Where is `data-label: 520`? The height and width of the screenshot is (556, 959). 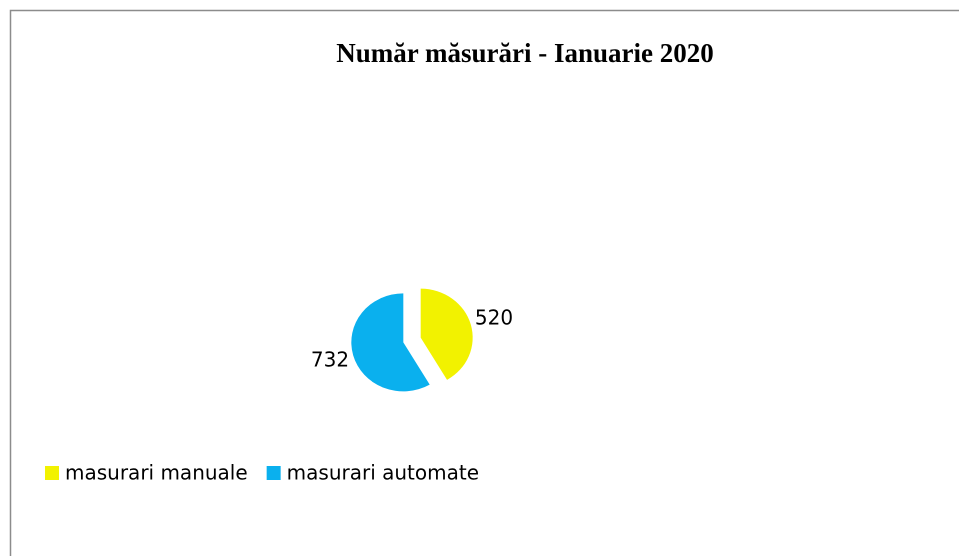 data-label: 520 is located at coordinates (494, 318).